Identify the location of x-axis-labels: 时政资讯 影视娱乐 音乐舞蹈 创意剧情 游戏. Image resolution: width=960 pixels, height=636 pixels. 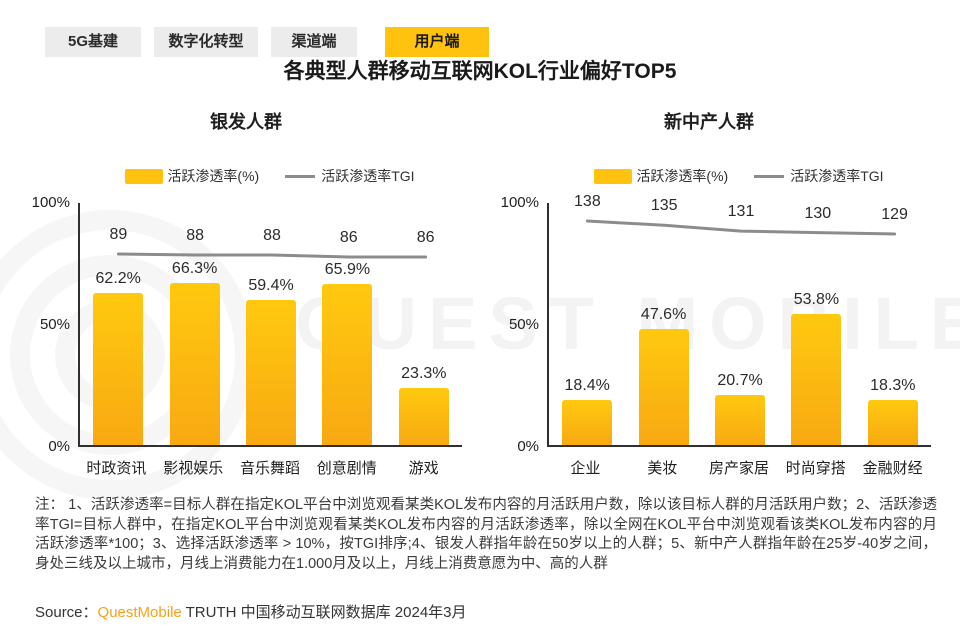
(270, 467).